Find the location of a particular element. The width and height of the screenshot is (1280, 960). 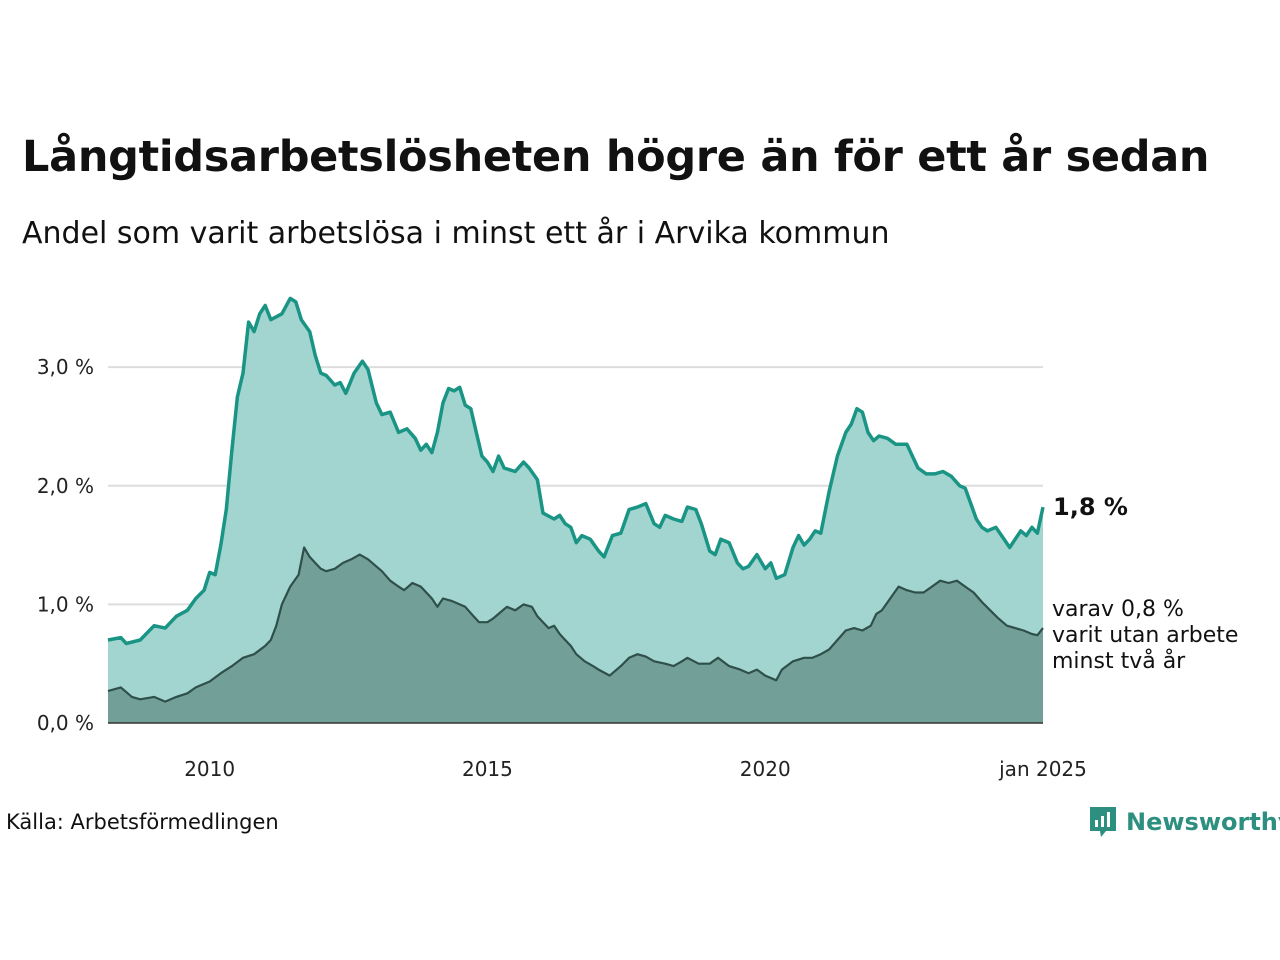

sub-series-line is located at coordinates (575, 624).